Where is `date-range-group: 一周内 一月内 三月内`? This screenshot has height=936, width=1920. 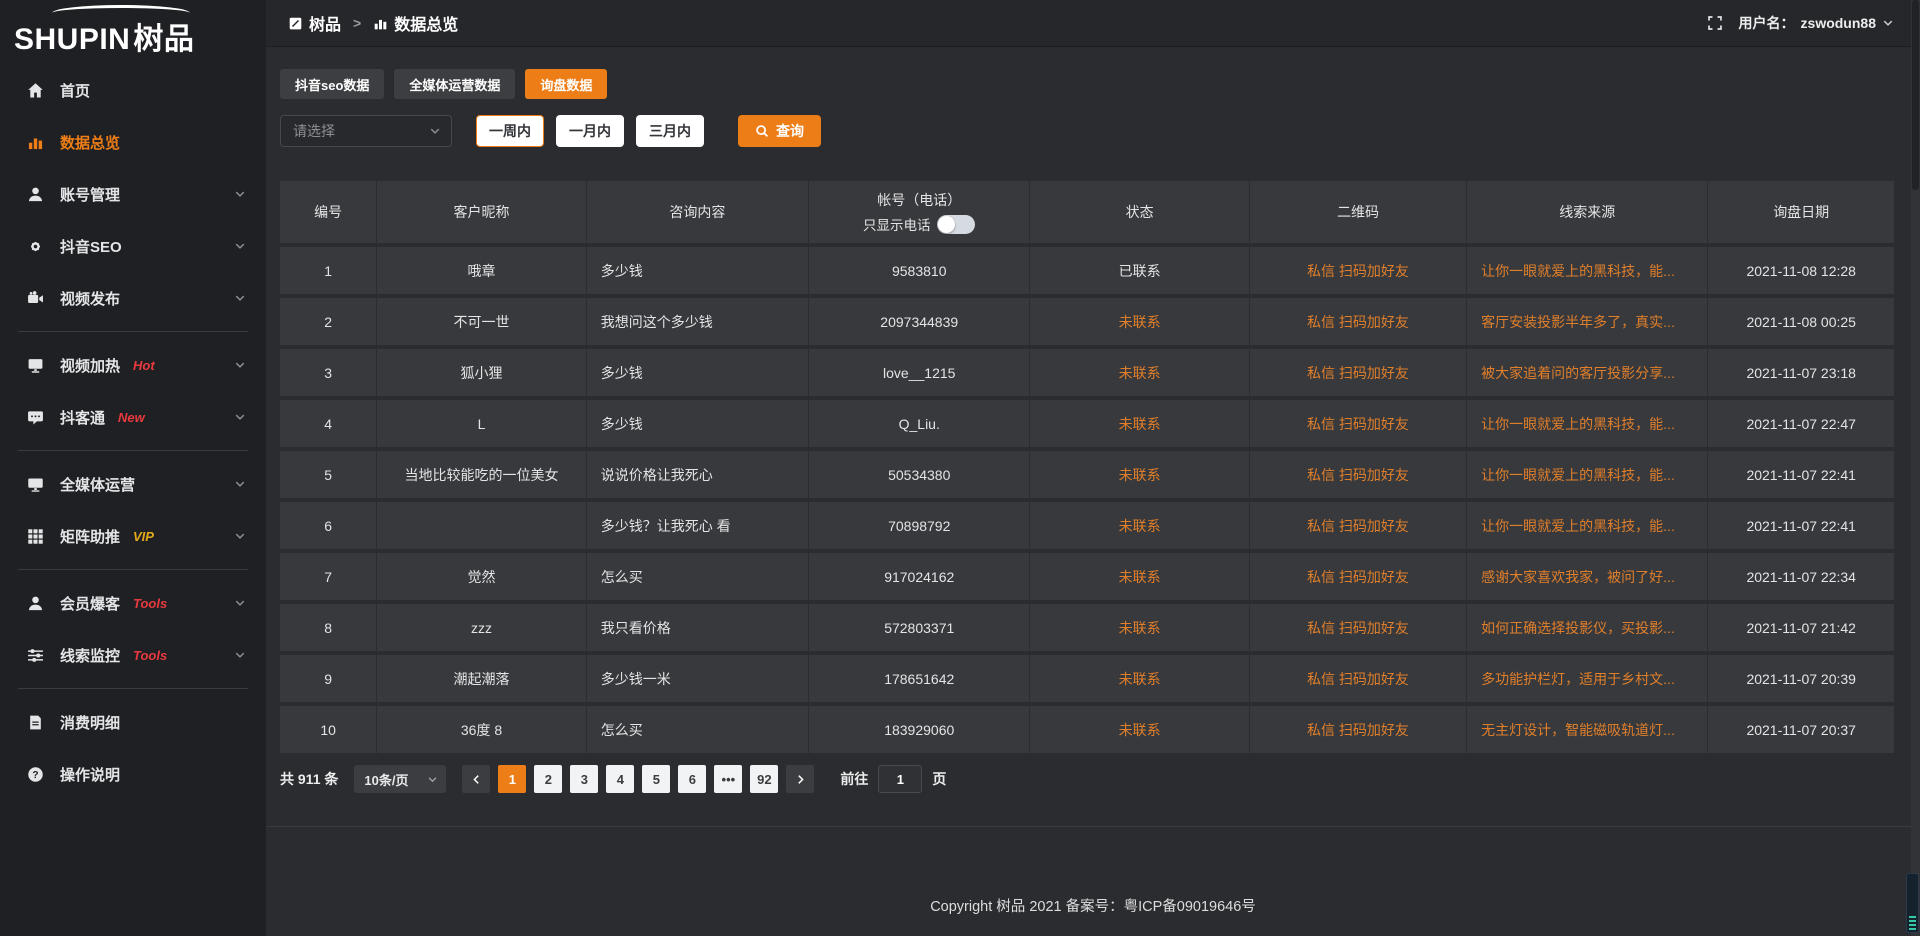
date-range-group: 一周内 一月内 三月内 is located at coordinates (596, 131).